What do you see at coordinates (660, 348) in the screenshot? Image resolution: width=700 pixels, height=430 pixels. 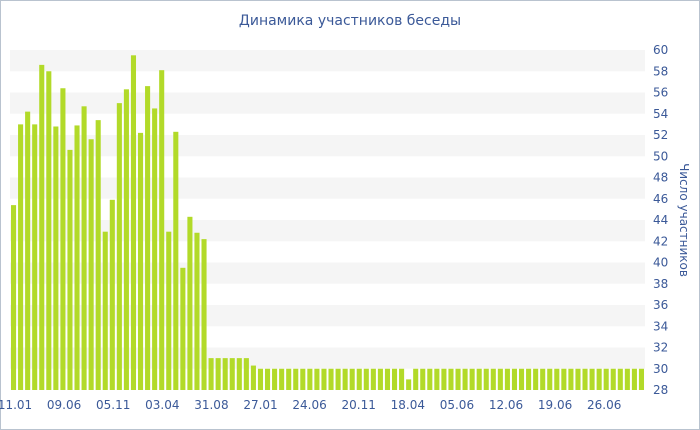 I see `y-tick-label: 32` at bounding box center [660, 348].